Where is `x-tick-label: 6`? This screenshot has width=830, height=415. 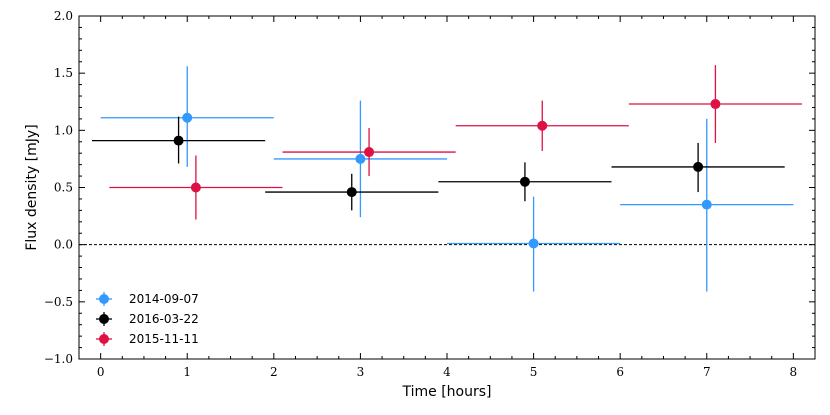 x-tick-label: 6 is located at coordinates (620, 372).